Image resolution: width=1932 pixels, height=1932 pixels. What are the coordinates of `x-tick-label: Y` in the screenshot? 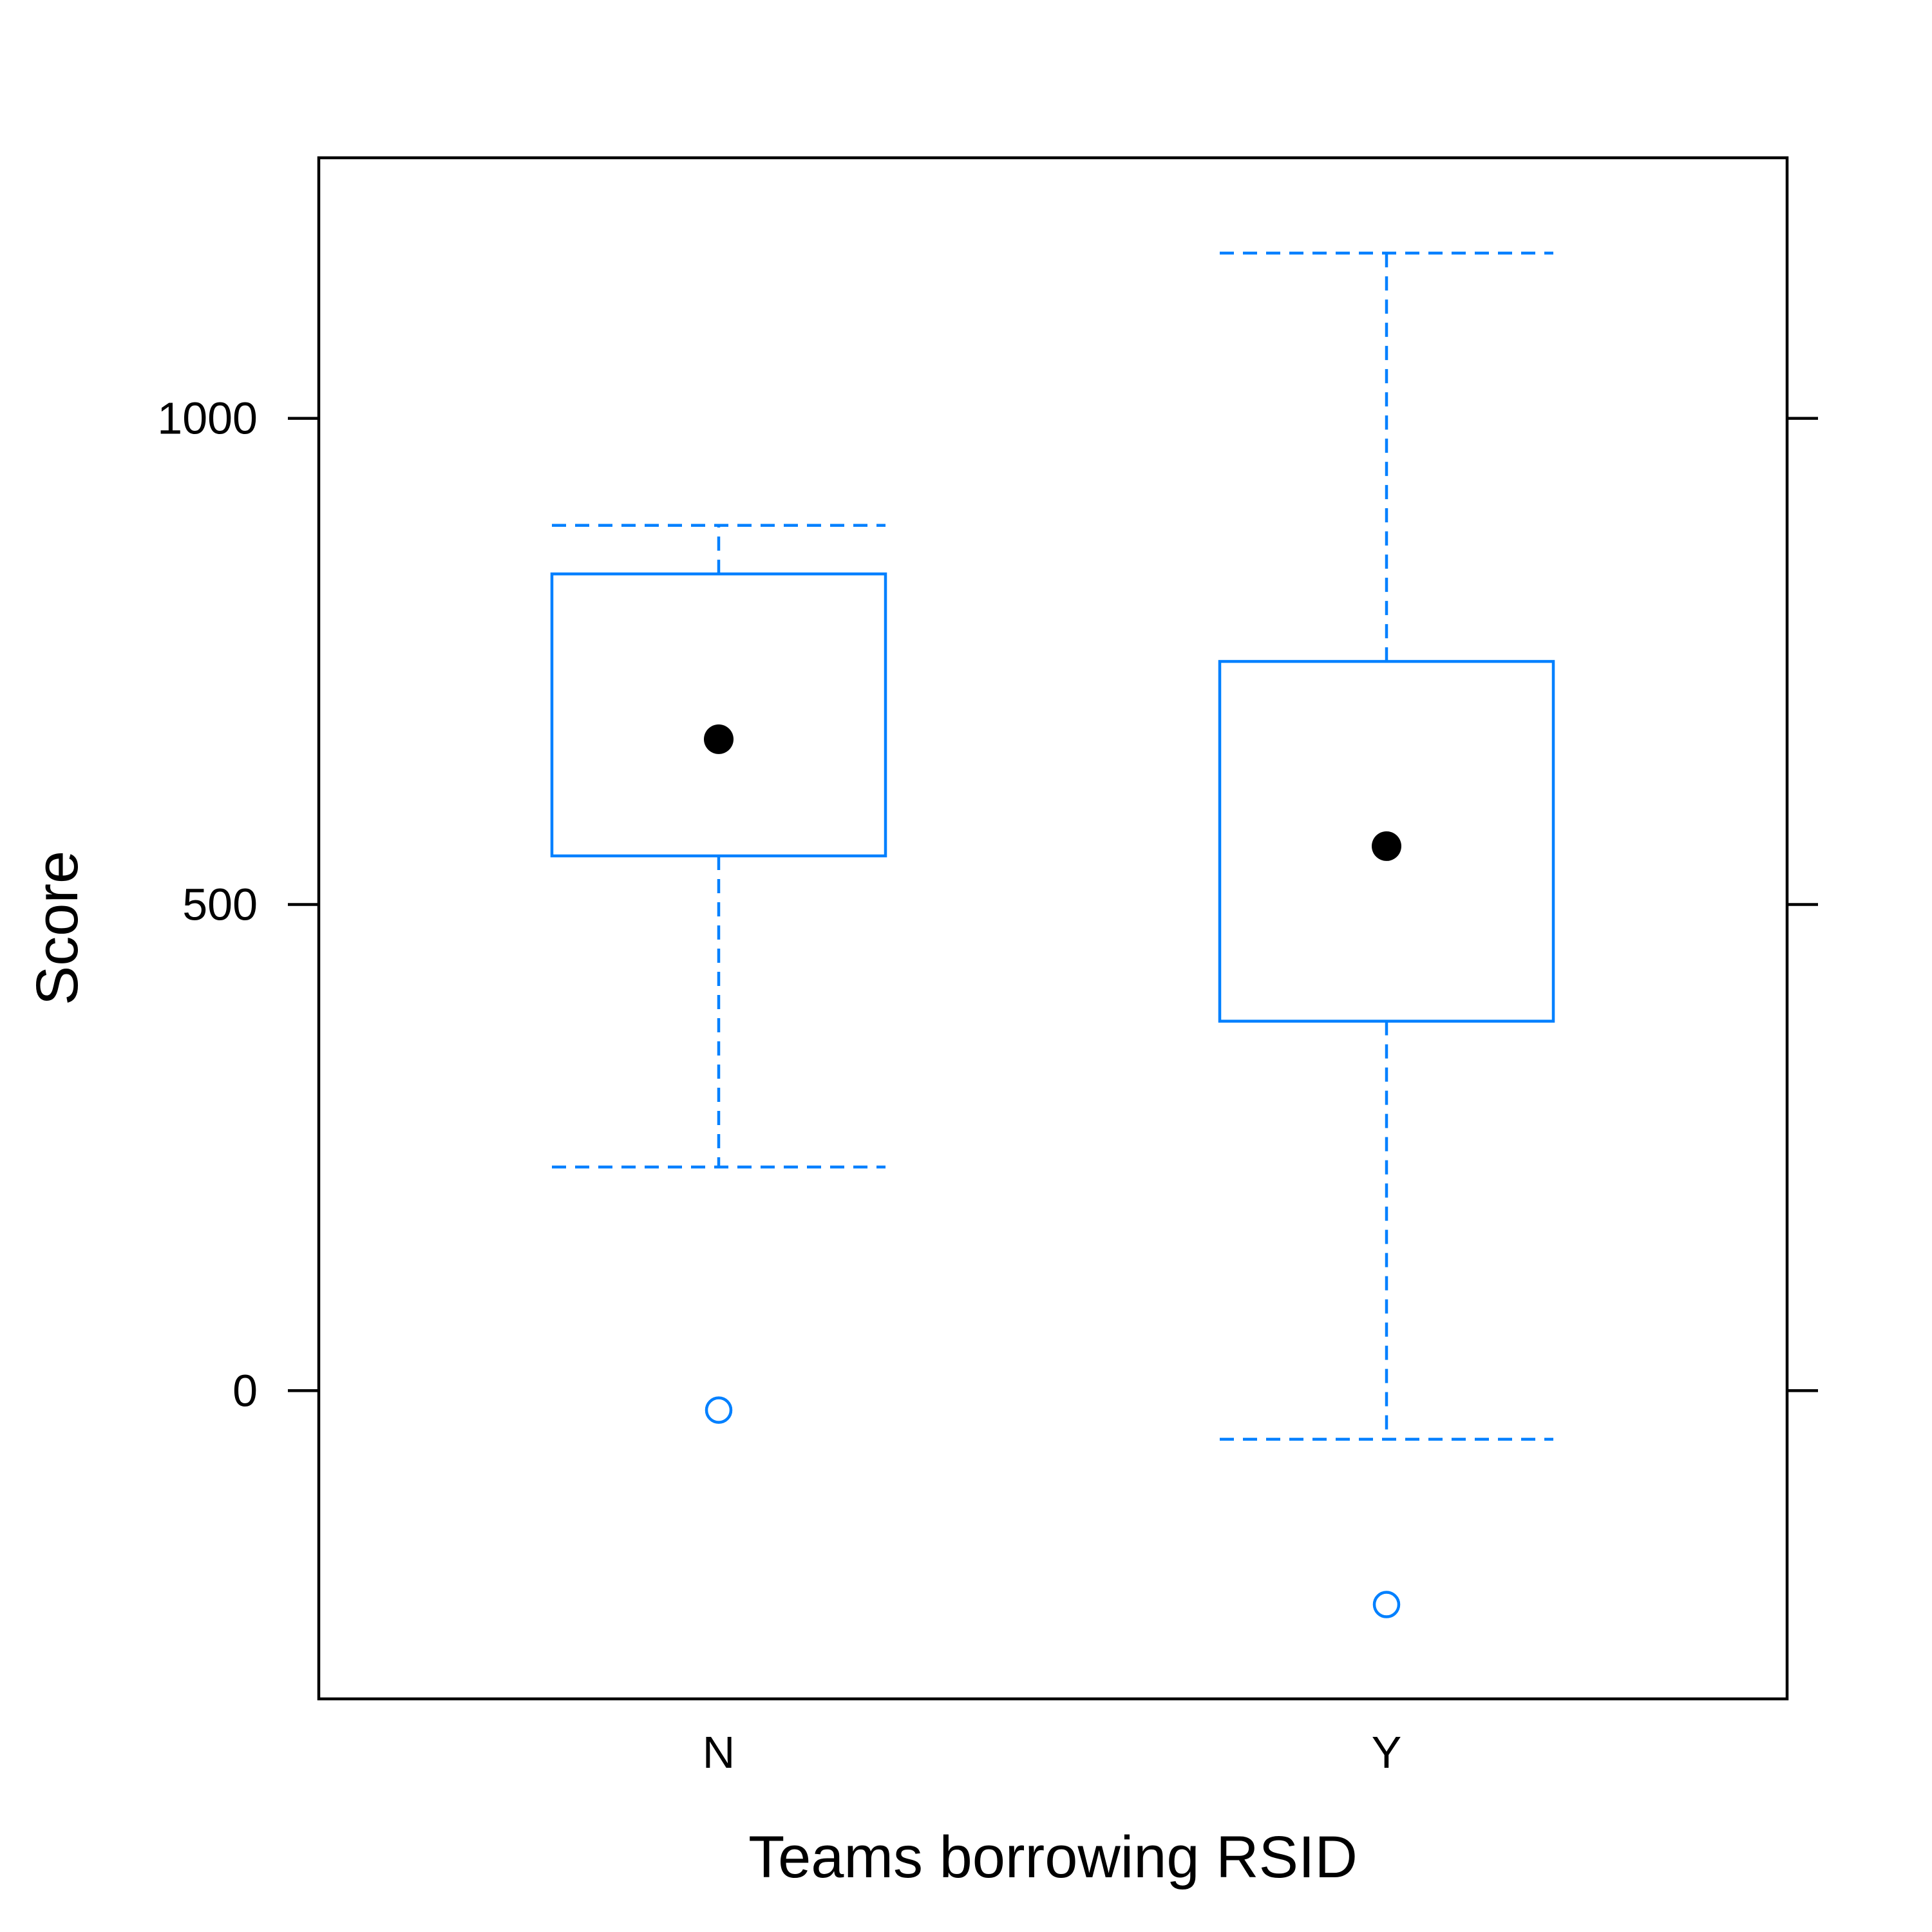 It's located at (1387, 1752).